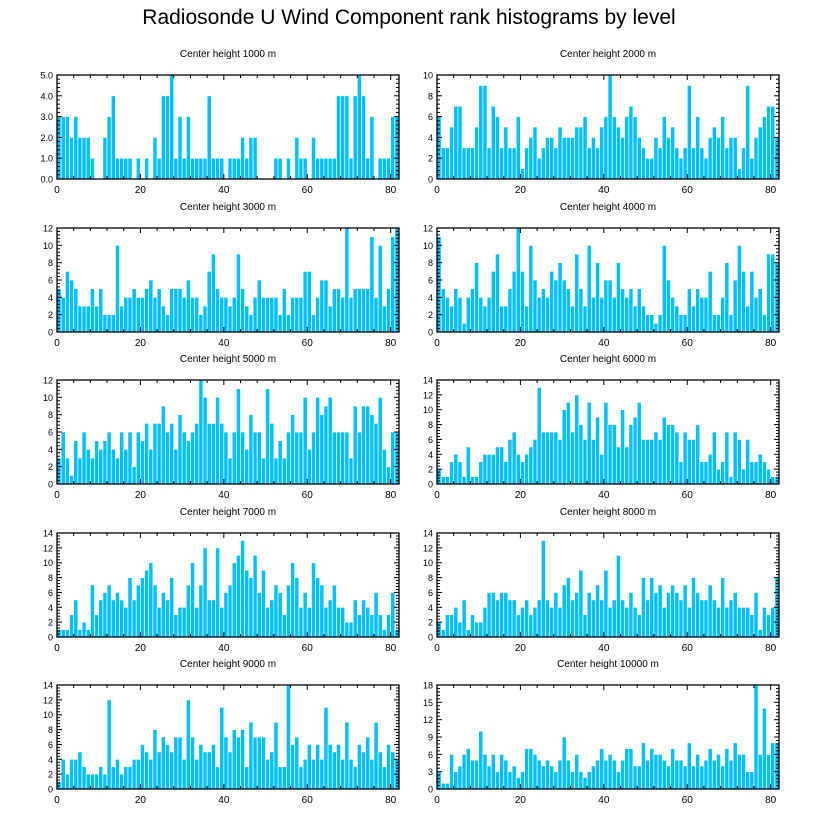 The image size is (818, 824). What do you see at coordinates (46, 117) in the screenshot?
I see `y-tick-label: 3.0` at bounding box center [46, 117].